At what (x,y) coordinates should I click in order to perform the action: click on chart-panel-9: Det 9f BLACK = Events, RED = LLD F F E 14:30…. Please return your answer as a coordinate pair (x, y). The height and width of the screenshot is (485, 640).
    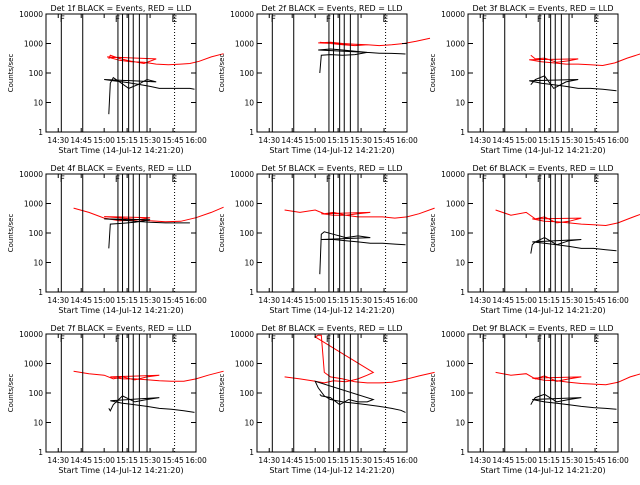
    Looking at the image, I should click on (534, 399).